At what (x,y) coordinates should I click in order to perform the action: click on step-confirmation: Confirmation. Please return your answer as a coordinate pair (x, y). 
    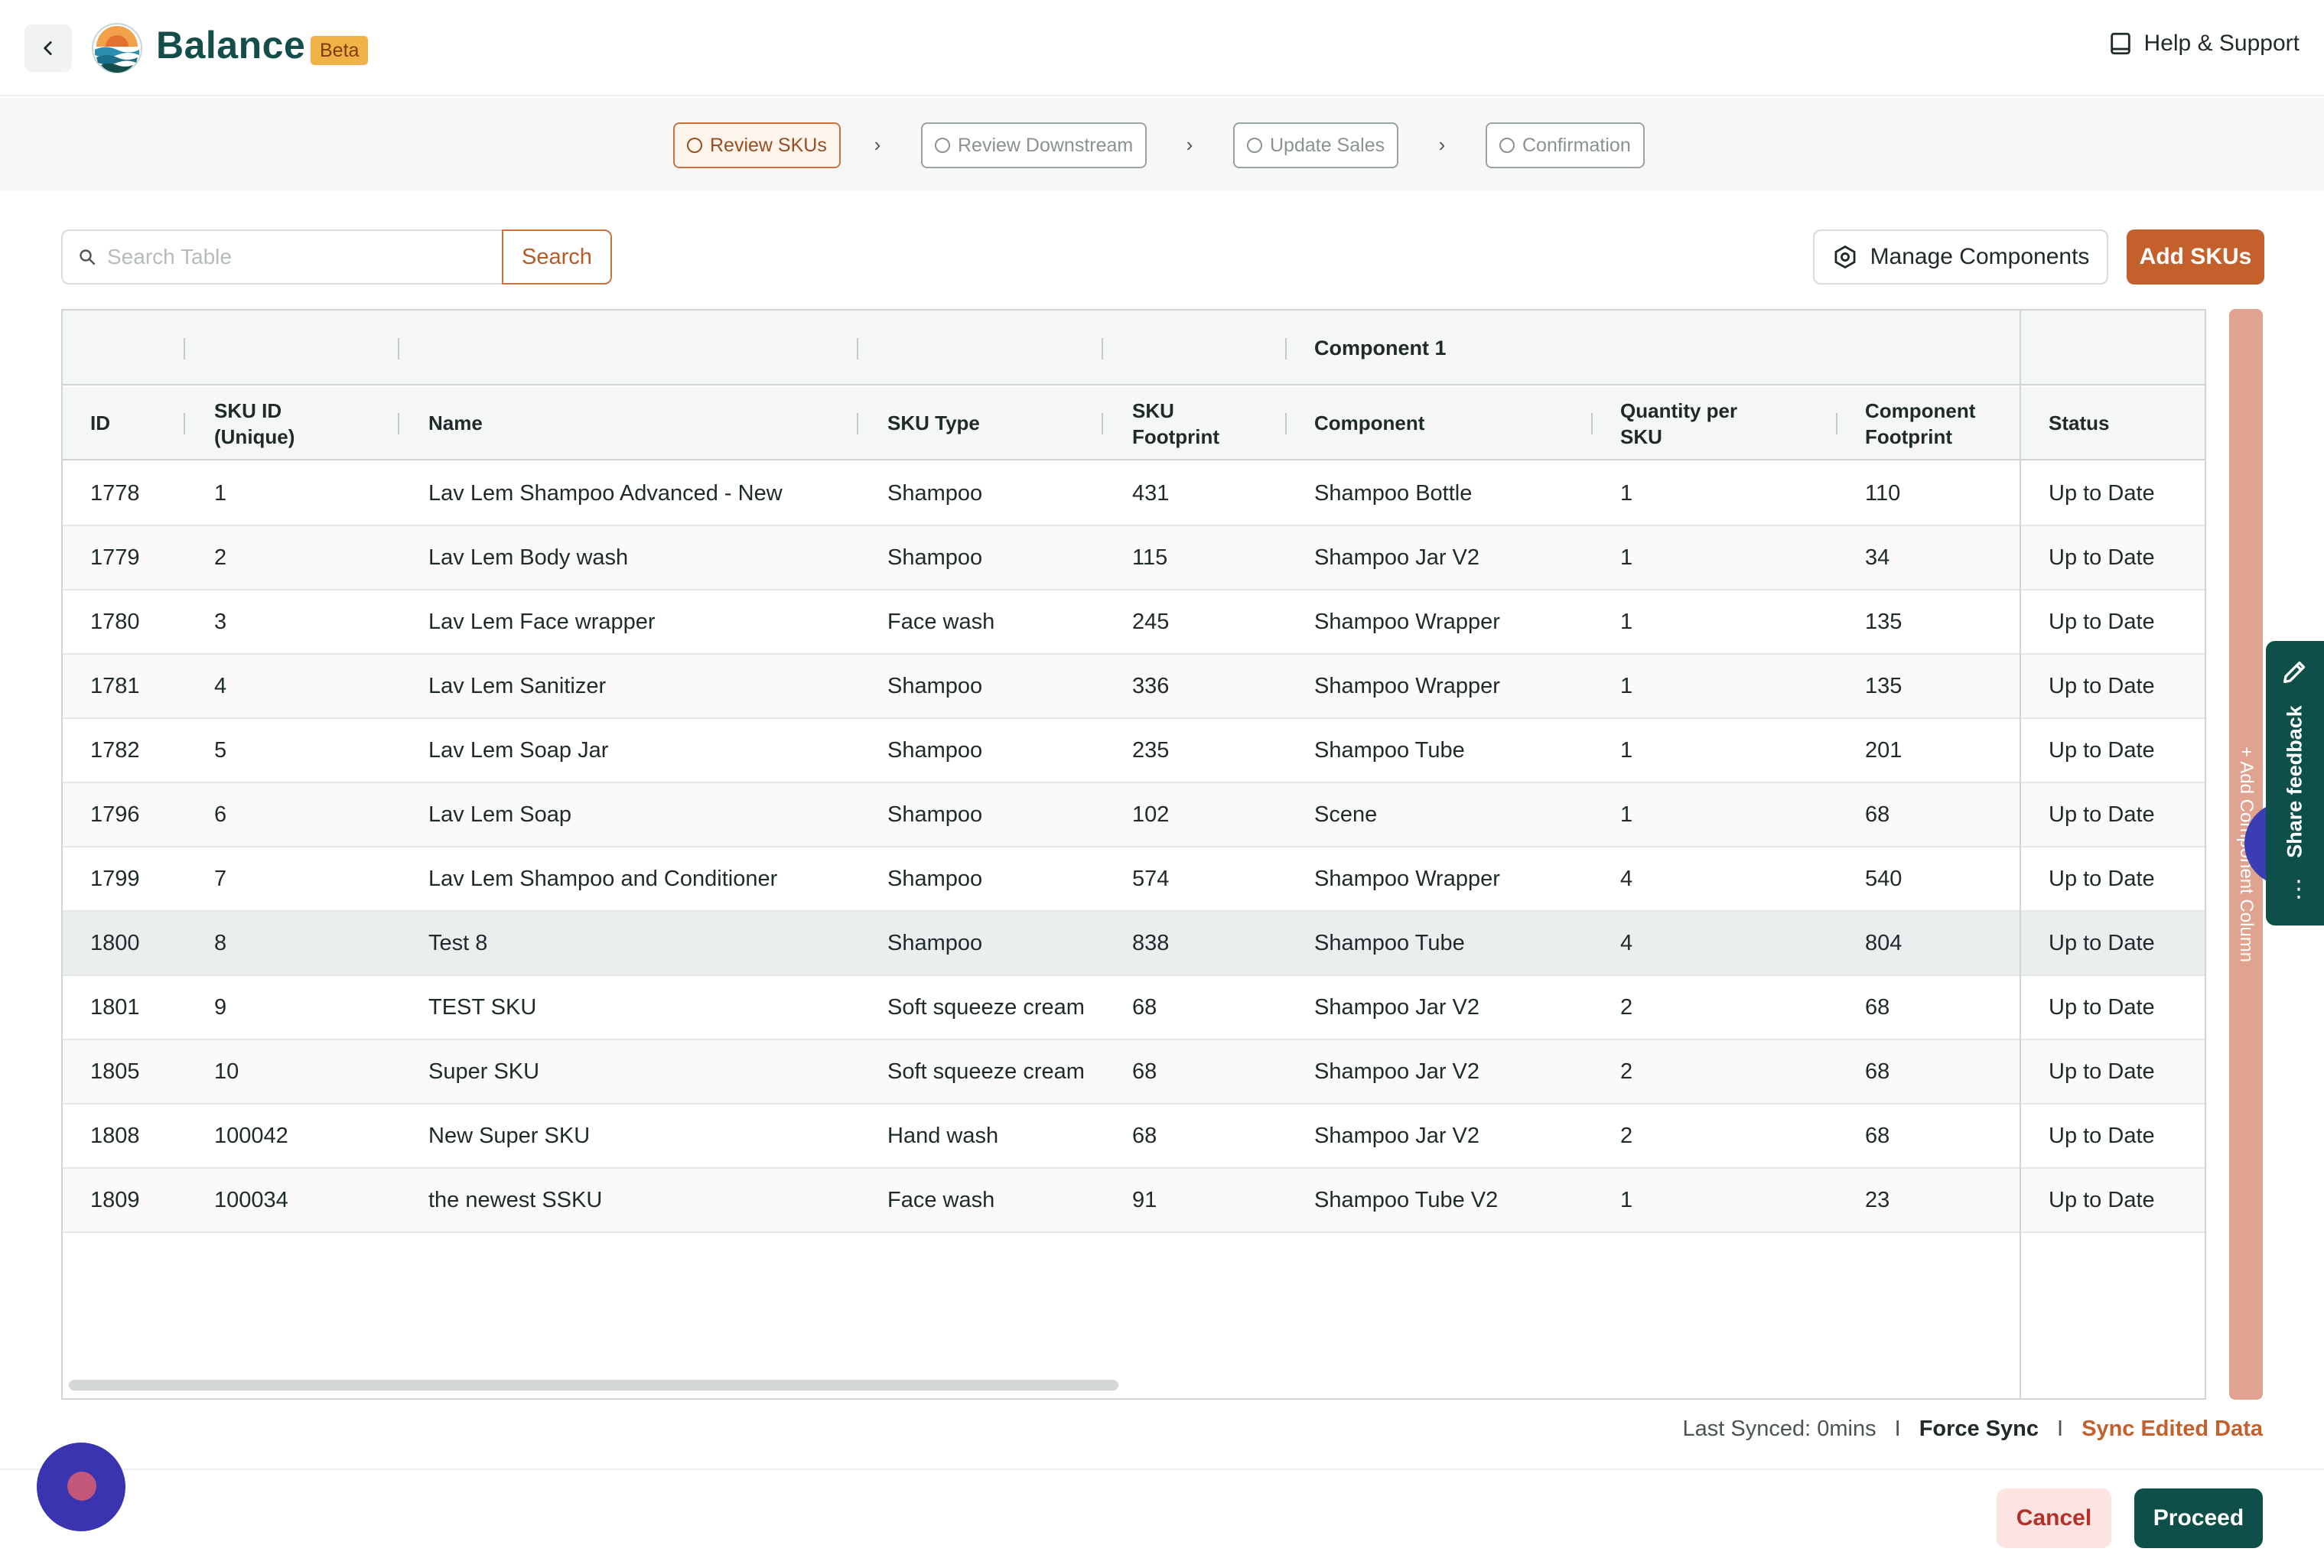
    Looking at the image, I should click on (1565, 145).